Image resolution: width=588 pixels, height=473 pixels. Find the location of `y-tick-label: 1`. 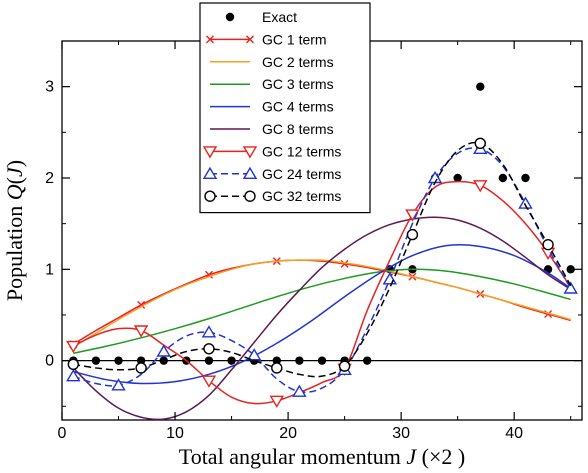

y-tick-label: 1 is located at coordinates (49, 269).